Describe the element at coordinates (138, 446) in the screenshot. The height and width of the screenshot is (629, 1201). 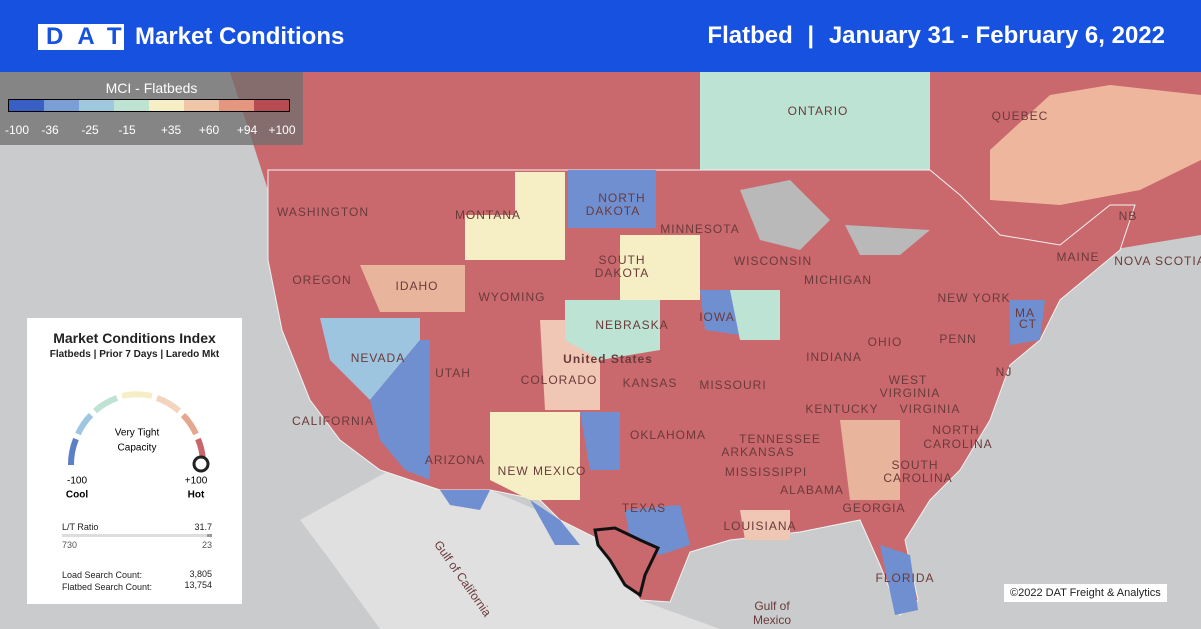
I see `gauge: Very Tight Capacity -100 Cool +100 Hot` at that location.